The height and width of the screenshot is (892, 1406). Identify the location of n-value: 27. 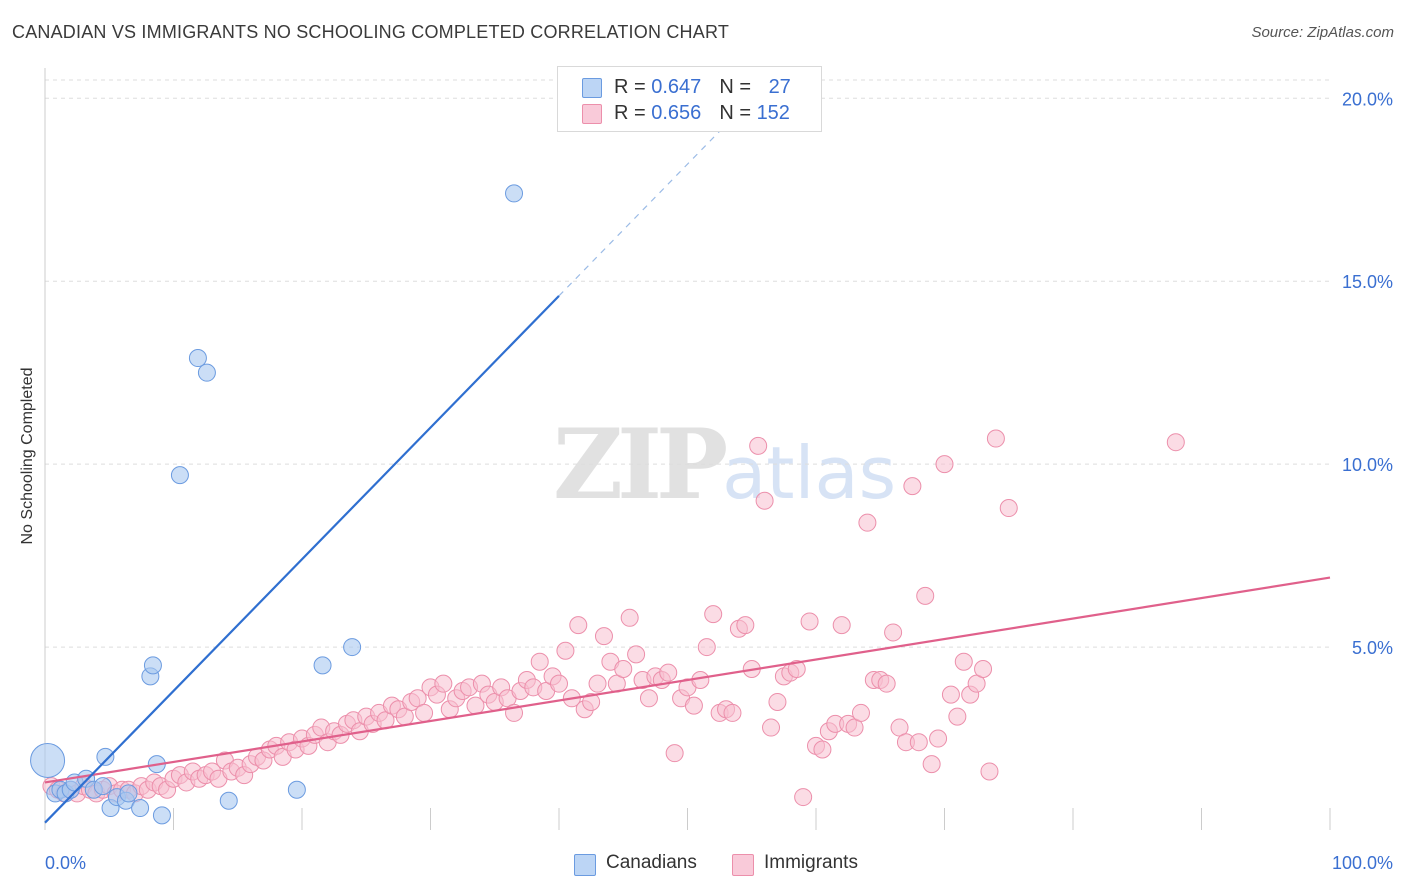
(779, 87).